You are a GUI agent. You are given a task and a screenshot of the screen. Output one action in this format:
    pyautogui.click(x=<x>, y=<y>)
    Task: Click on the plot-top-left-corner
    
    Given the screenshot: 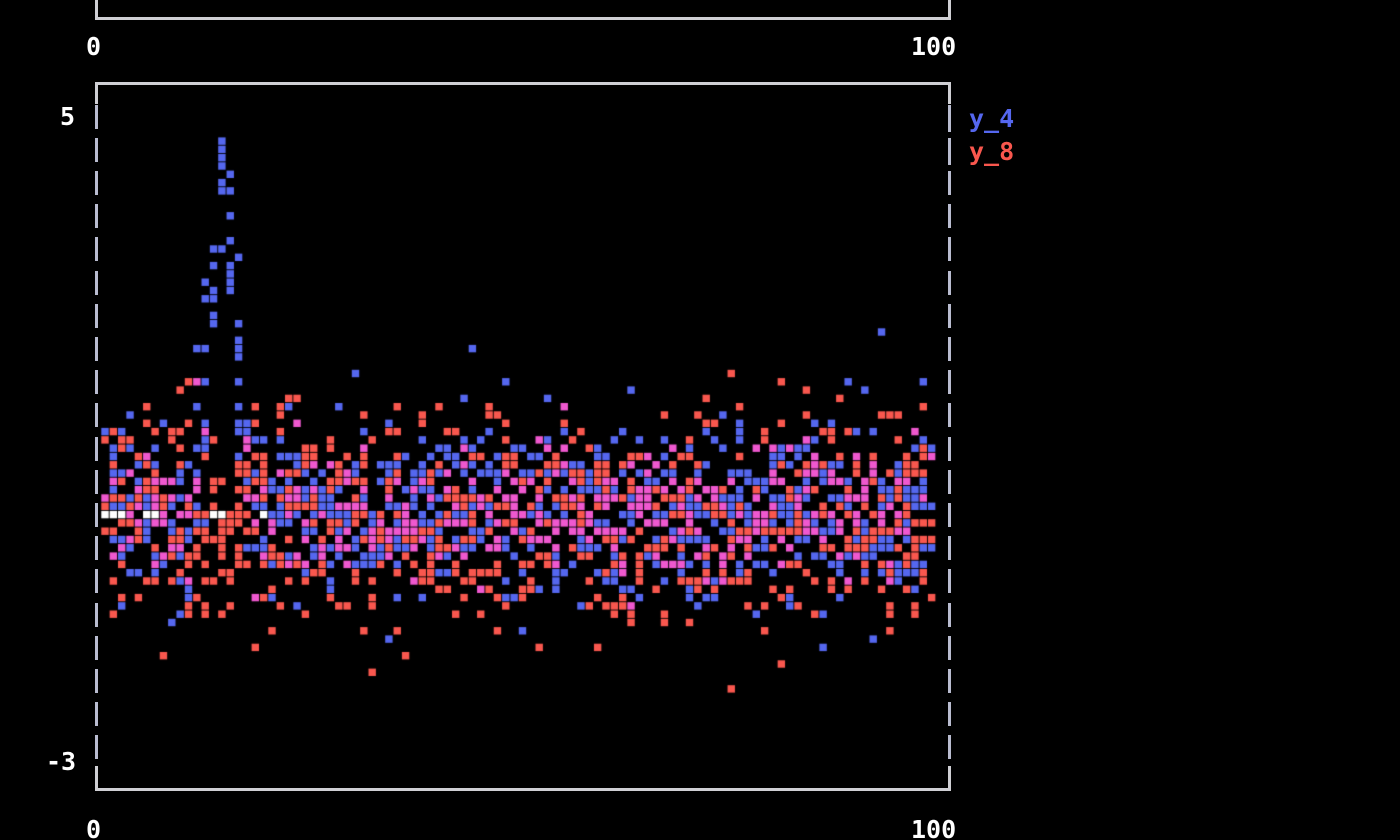 What is the action you would take?
    pyautogui.click(x=96, y=93)
    